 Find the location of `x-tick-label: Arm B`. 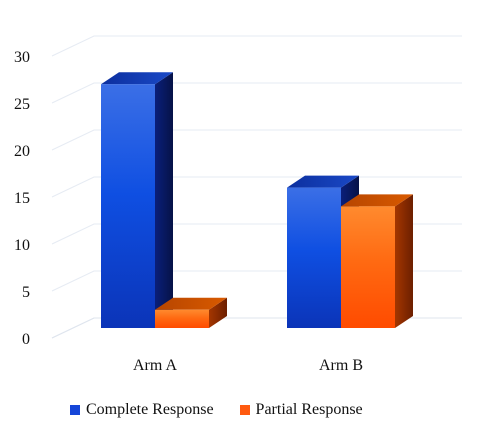

x-tick-label: Arm B is located at coordinates (341, 365).